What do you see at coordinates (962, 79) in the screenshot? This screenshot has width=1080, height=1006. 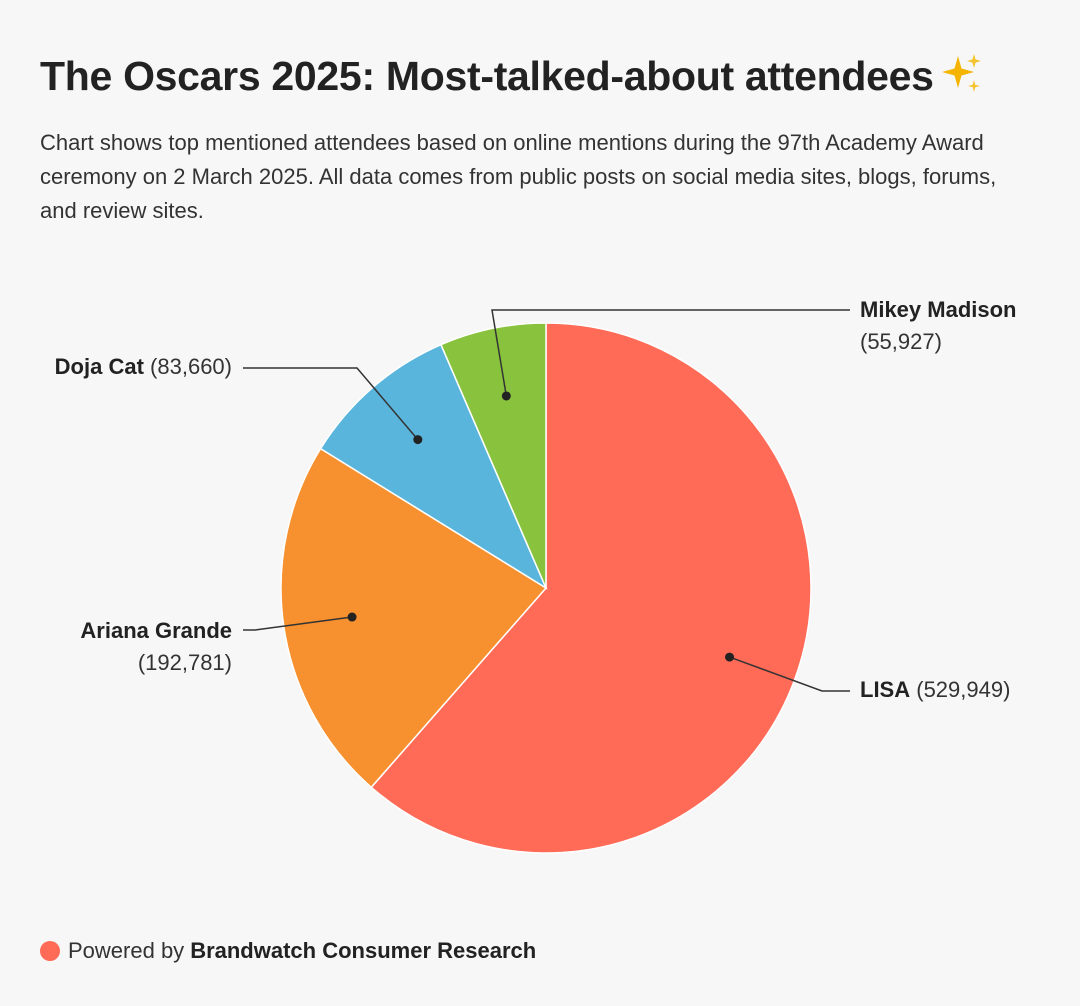 I see `sparkles-icon` at bounding box center [962, 79].